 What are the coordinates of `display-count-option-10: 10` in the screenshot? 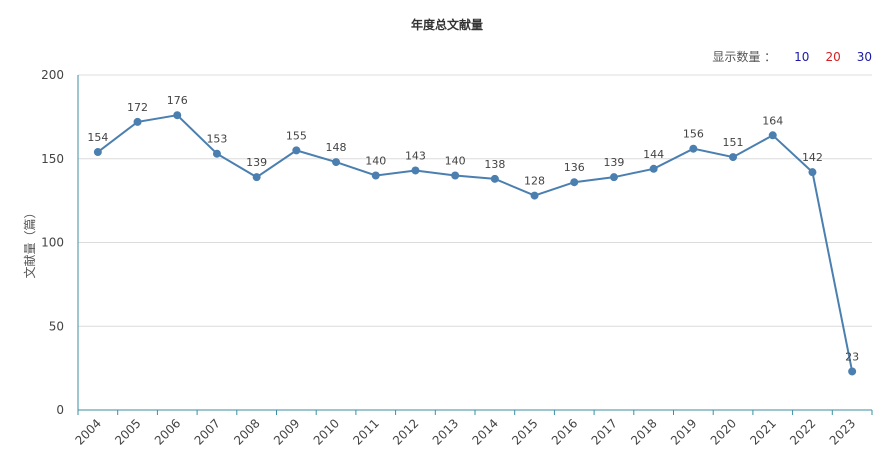 It's located at (802, 56).